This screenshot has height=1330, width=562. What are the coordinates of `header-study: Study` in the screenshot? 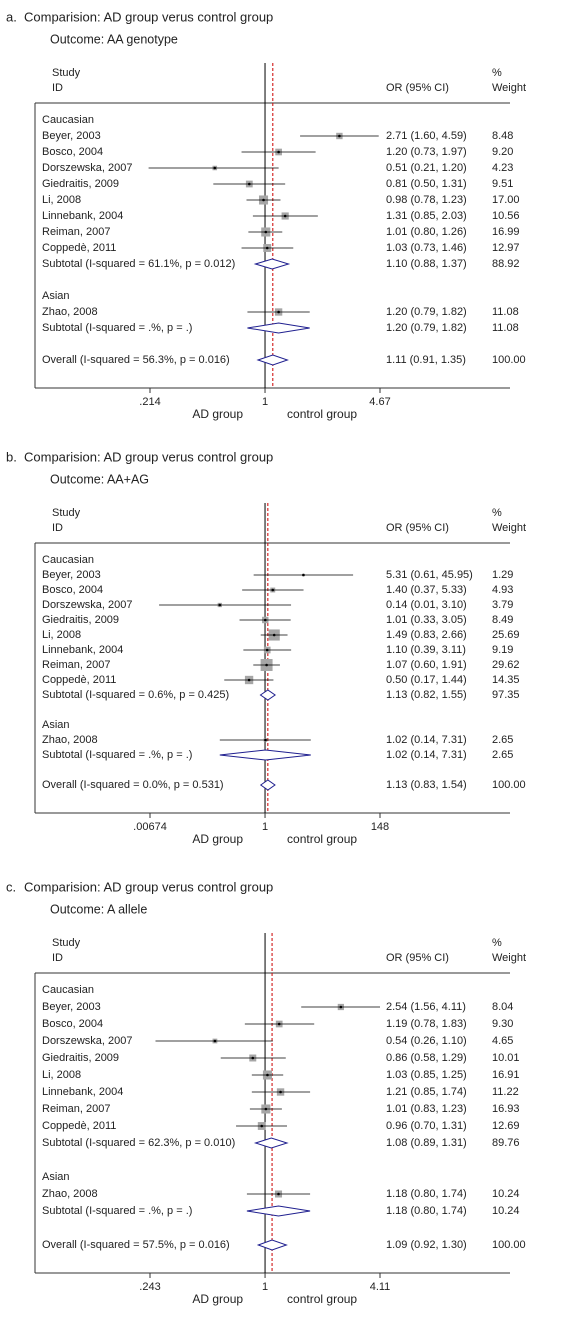 It's located at (66, 943).